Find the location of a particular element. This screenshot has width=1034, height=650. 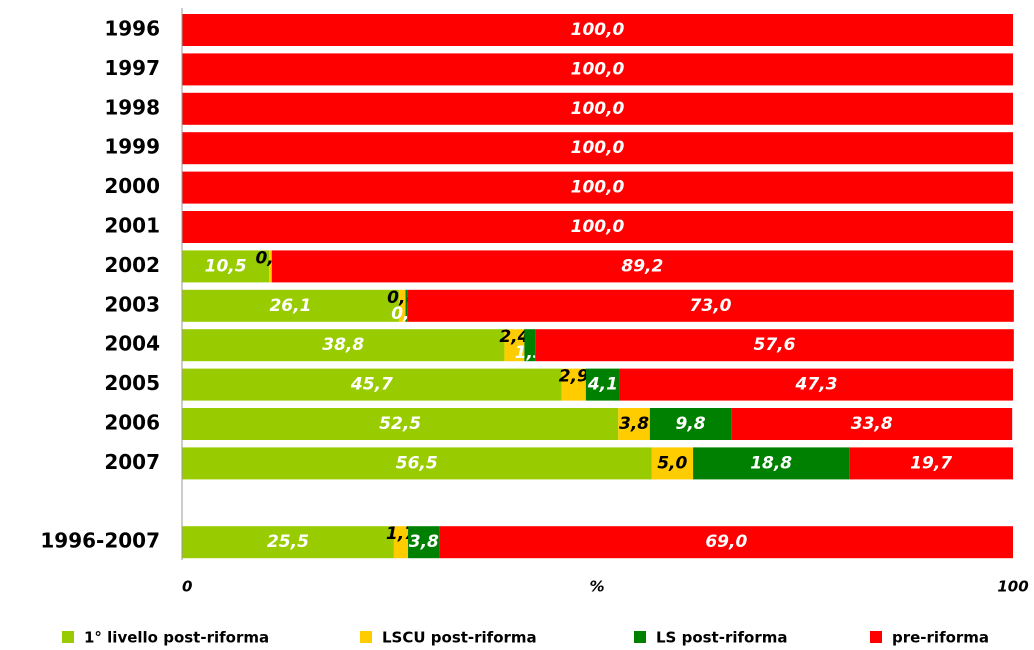

x-tick-label: 0 is located at coordinates (187, 587).